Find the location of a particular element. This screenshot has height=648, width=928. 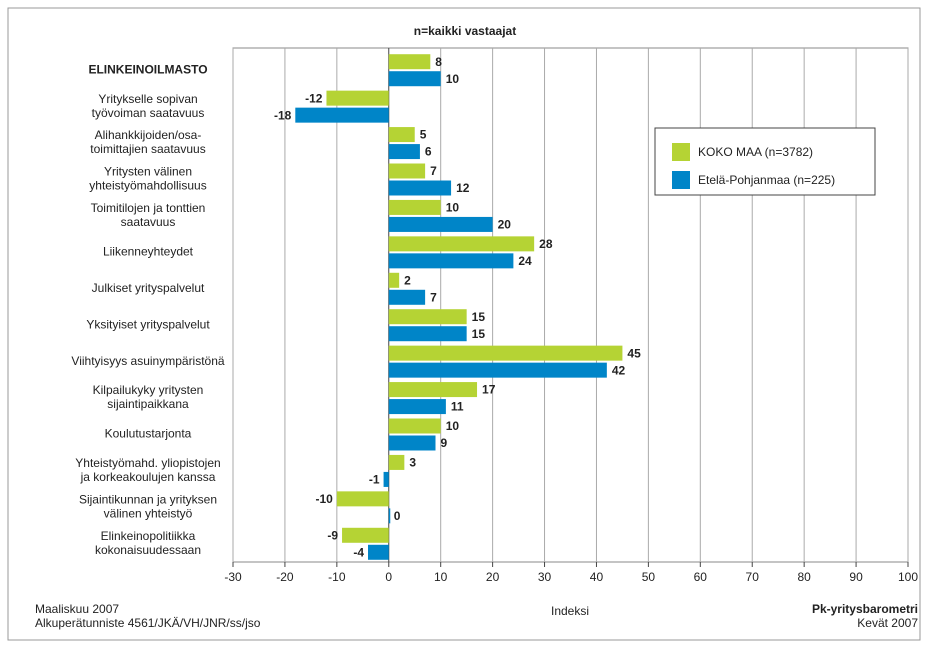

chart-title: n=kaikki vastaajat is located at coordinates (465, 31).